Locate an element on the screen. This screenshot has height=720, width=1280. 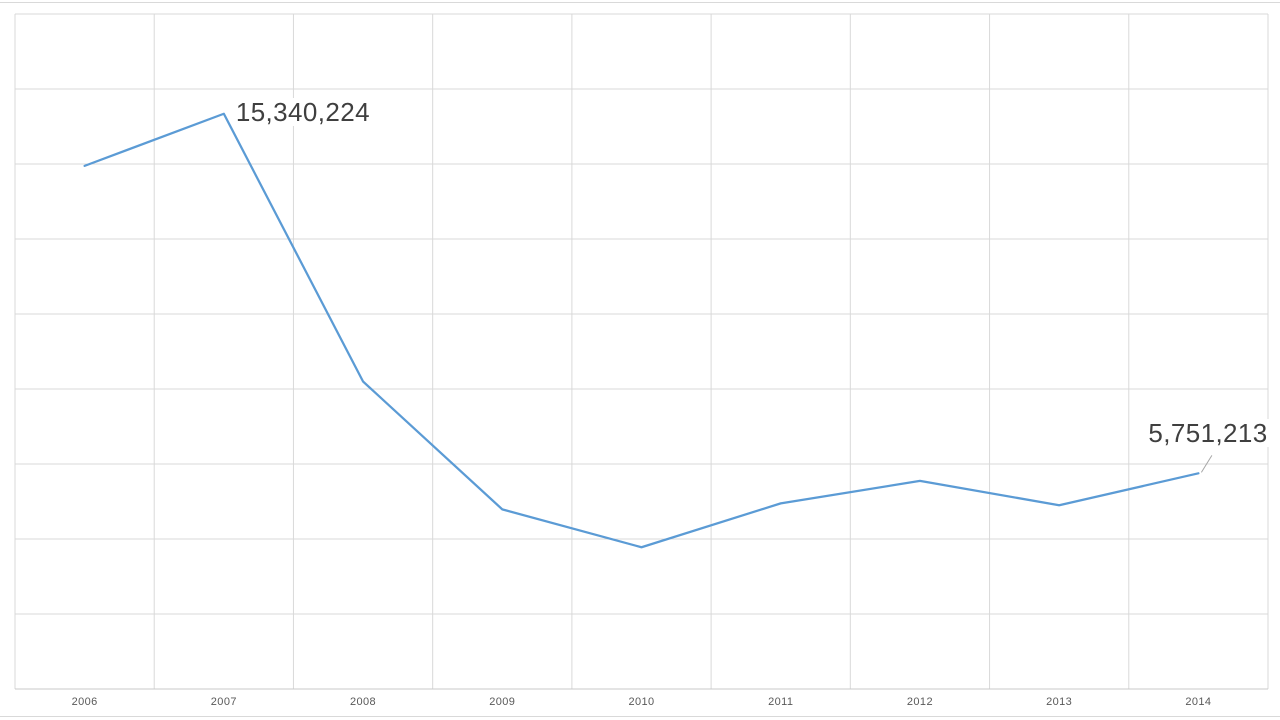
data-label-leader-line is located at coordinates (1206, 464).